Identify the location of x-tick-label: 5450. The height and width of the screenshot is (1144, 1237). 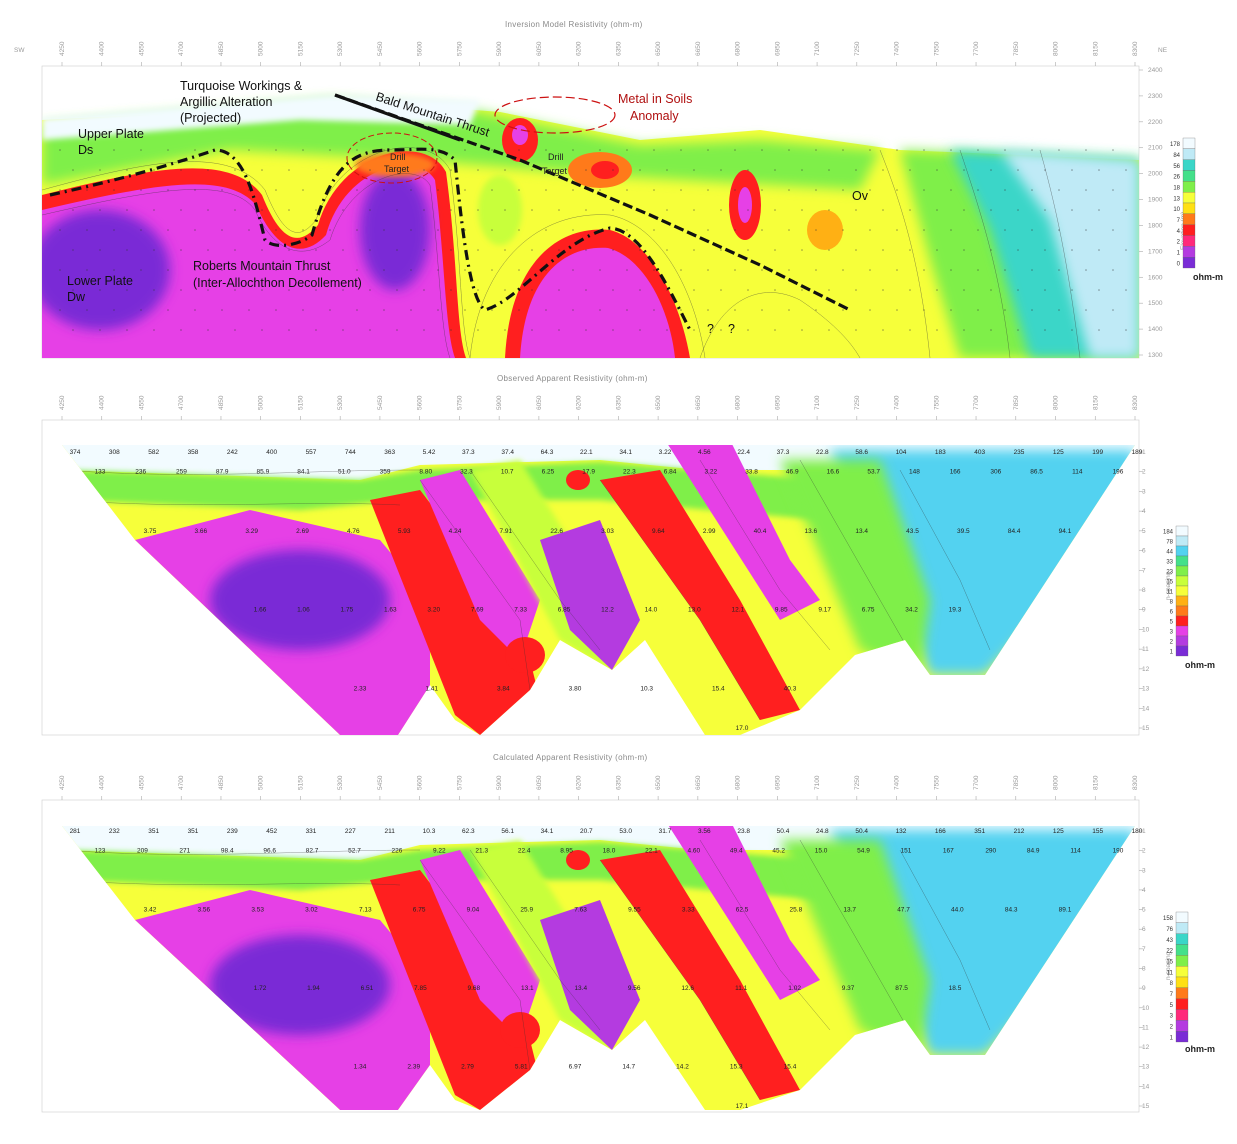
(380, 402).